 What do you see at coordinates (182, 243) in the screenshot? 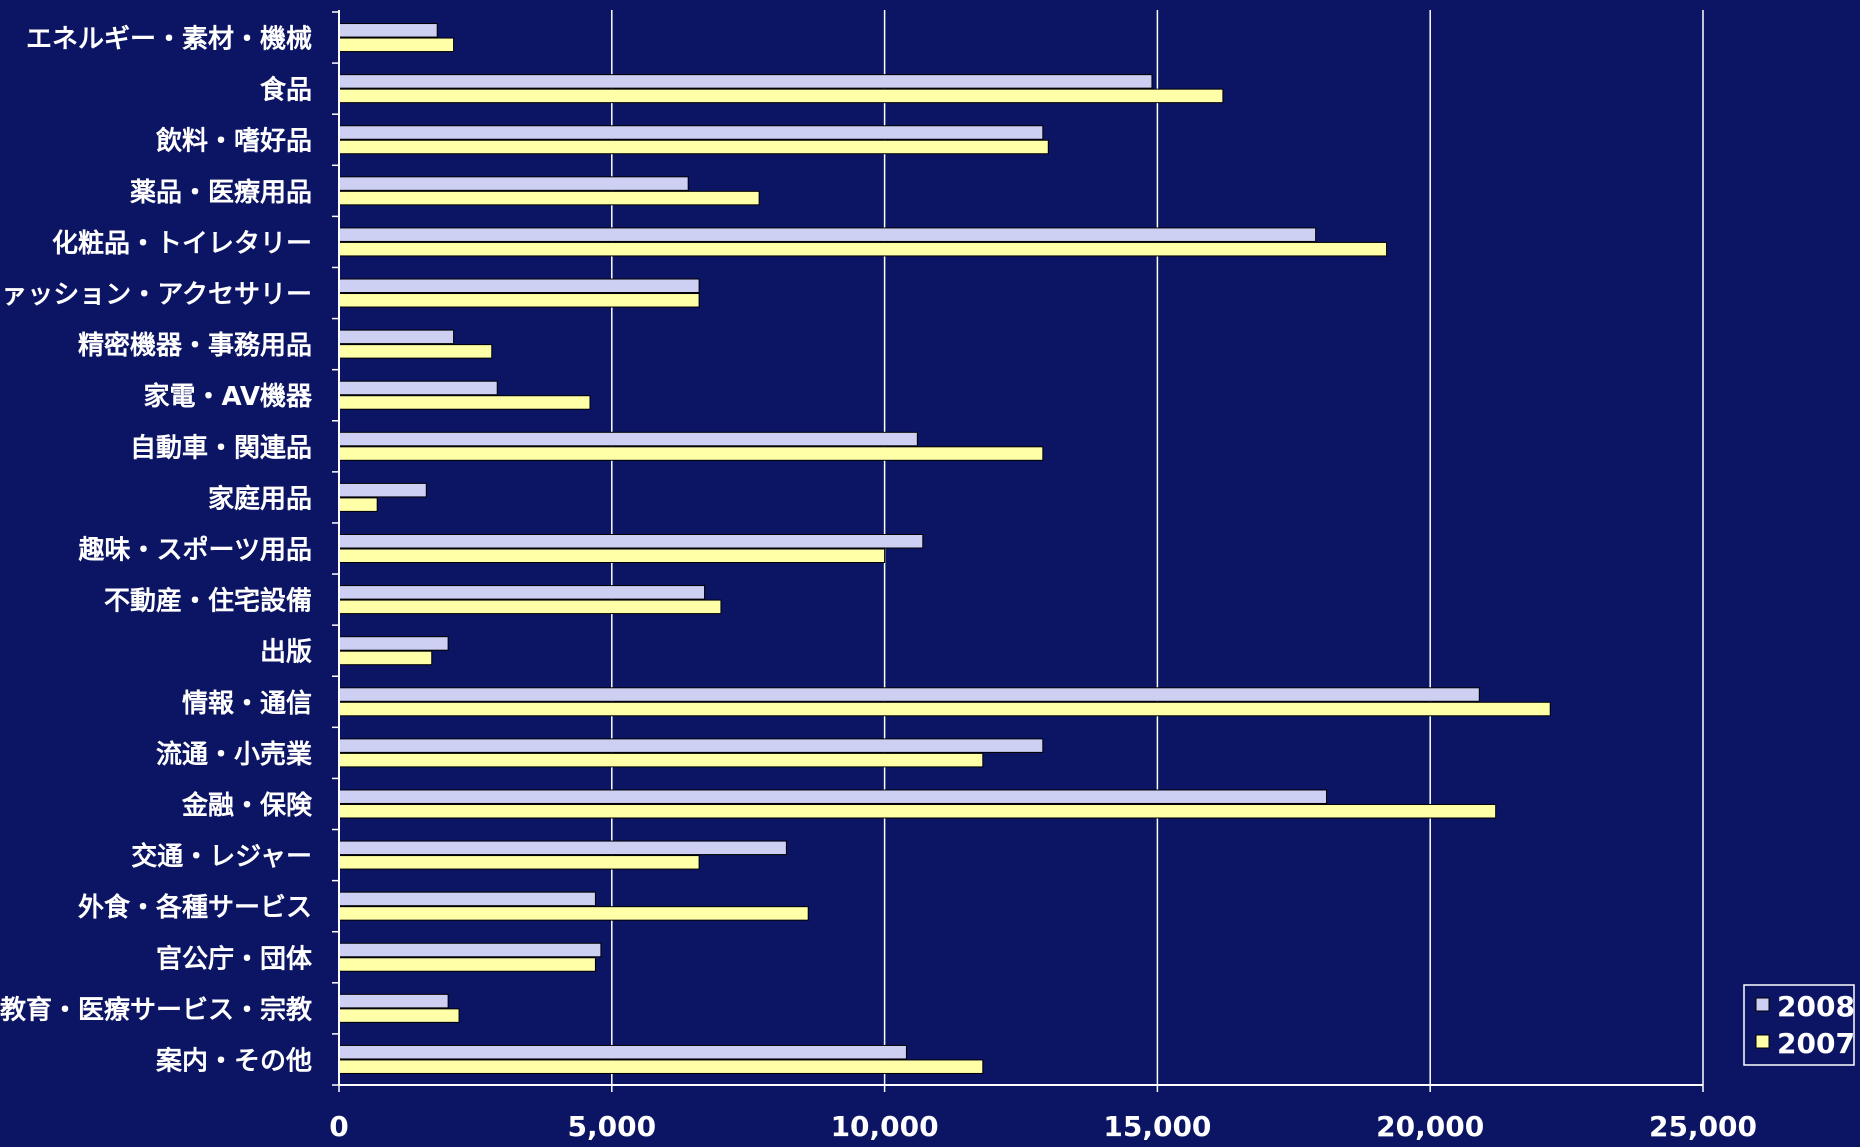
I see `category-label: 化粧品・トイレタリー` at bounding box center [182, 243].